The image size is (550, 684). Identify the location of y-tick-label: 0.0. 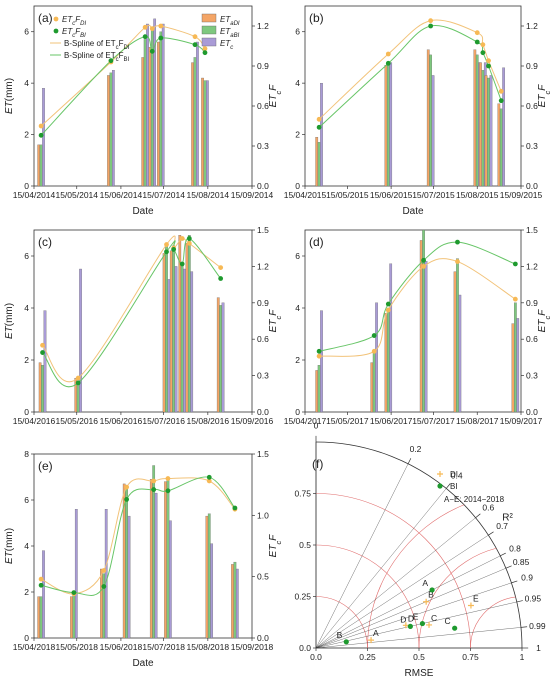
(305, 648).